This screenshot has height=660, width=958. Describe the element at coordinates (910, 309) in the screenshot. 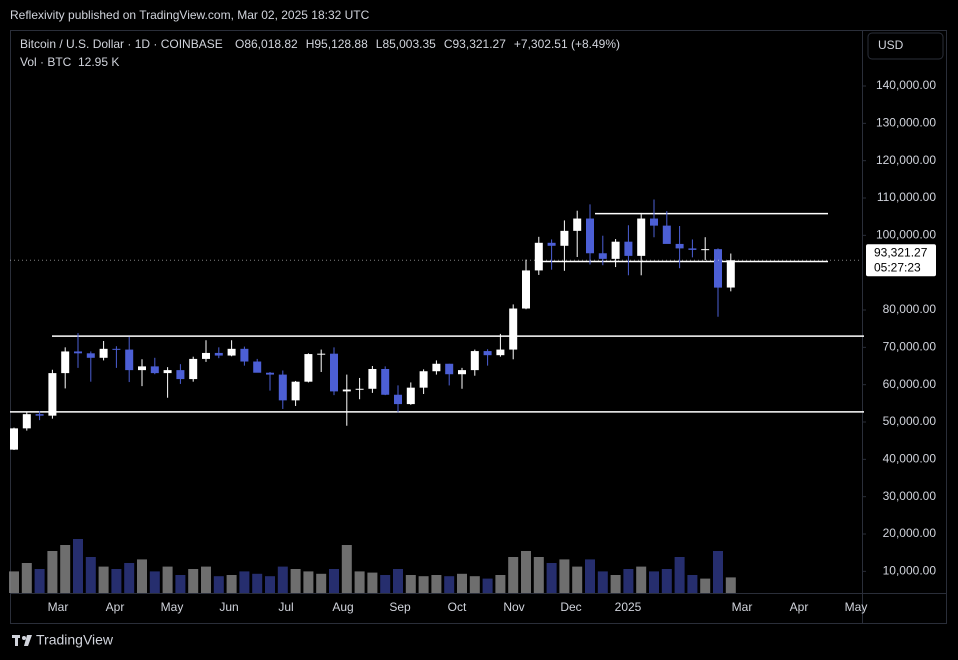

I see `y-tick-label: 80,000.00` at that location.